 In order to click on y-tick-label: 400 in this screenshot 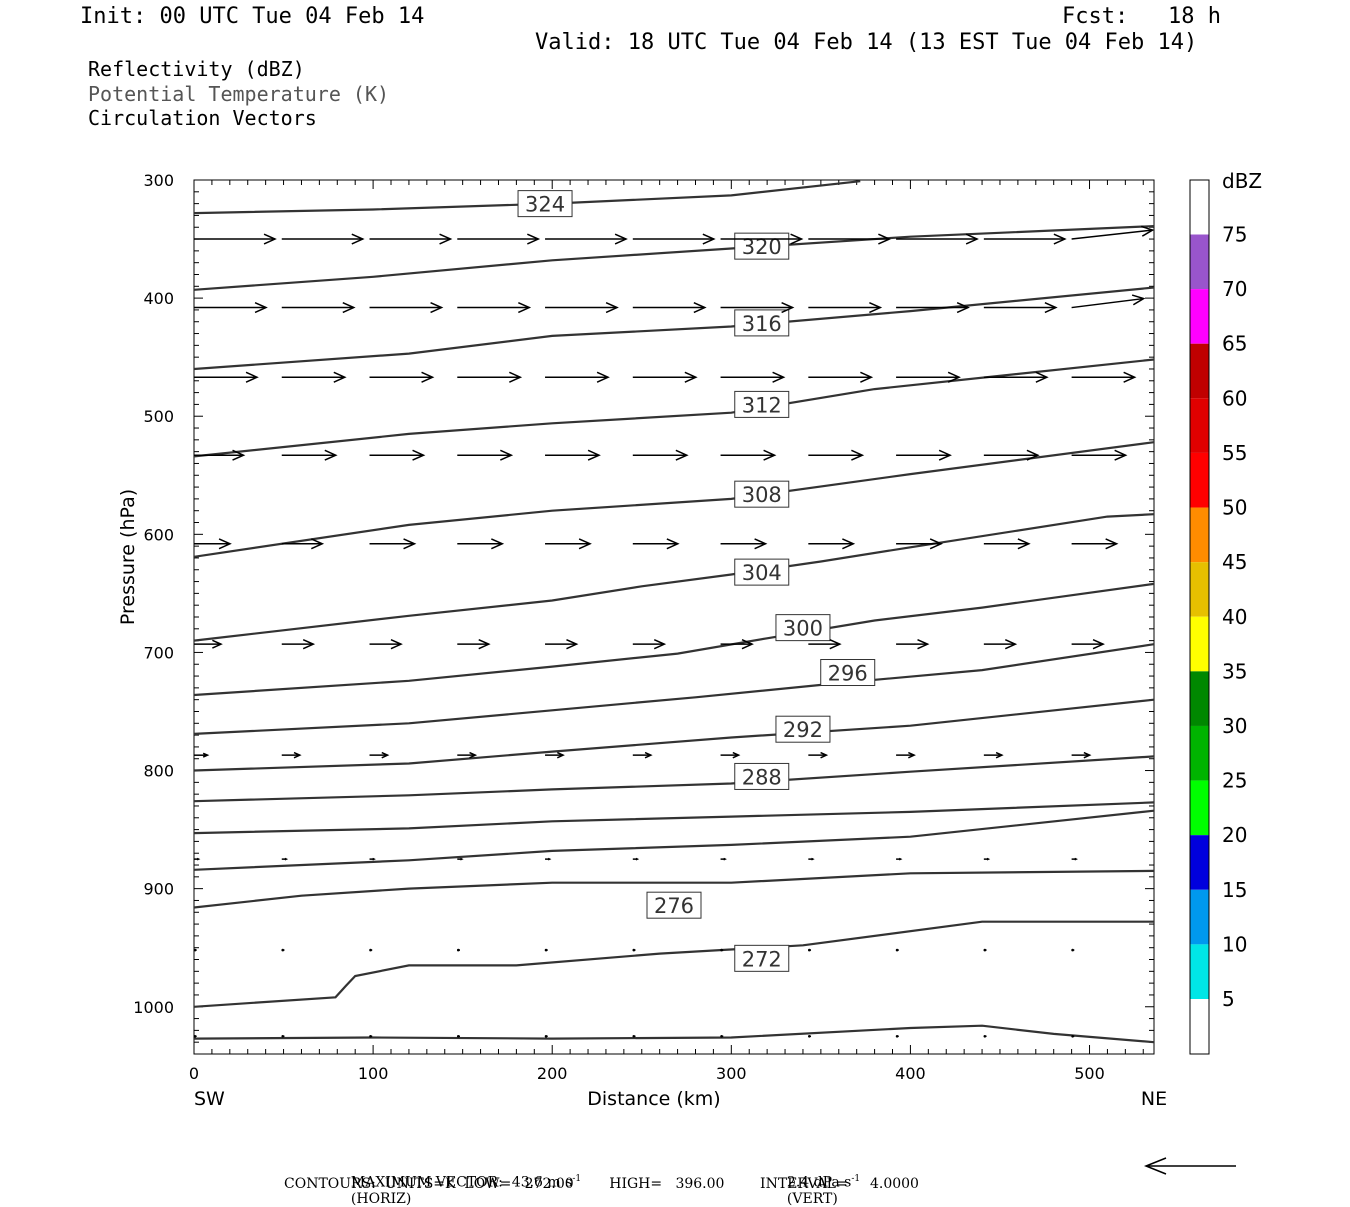, I will do `click(158, 298)`.